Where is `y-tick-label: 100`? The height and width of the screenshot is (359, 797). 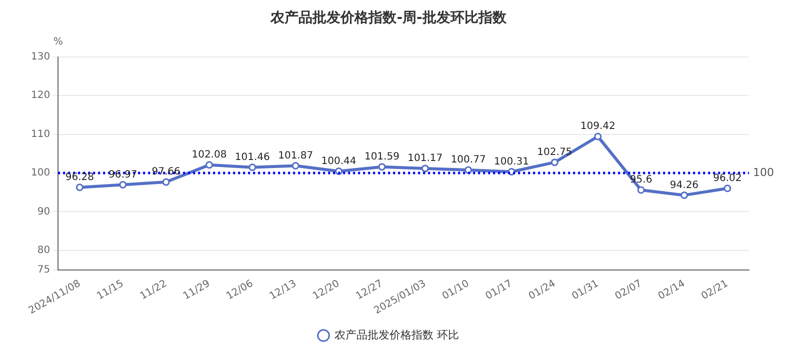 y-tick-label: 100 is located at coordinates (40, 173).